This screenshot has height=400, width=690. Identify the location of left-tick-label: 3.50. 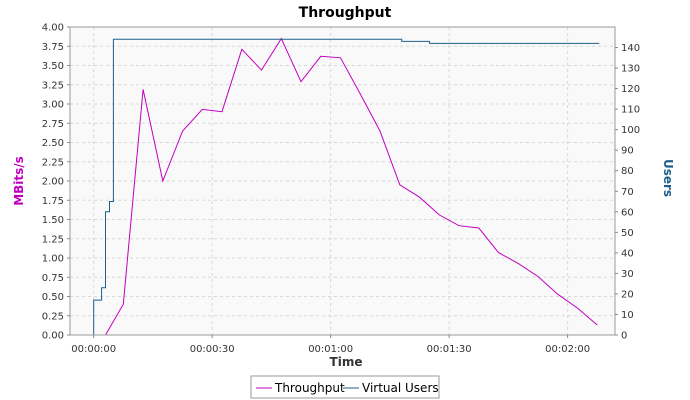
(53, 66).